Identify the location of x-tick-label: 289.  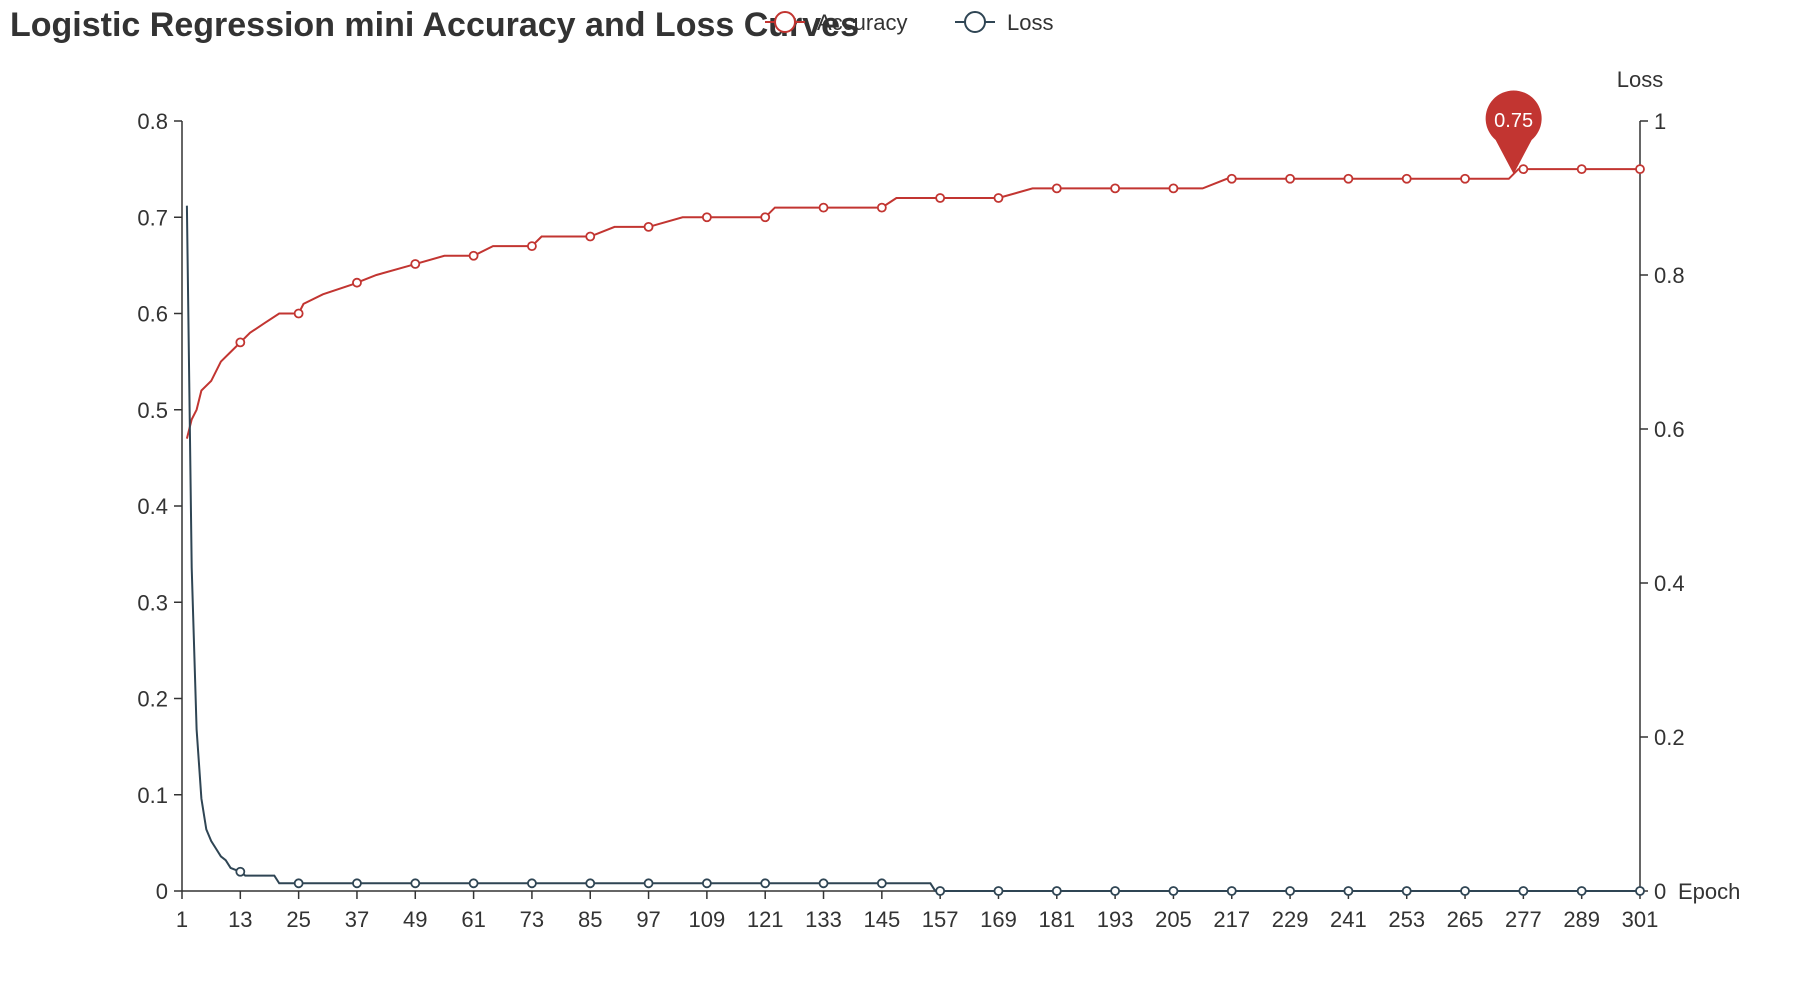
(1581, 919).